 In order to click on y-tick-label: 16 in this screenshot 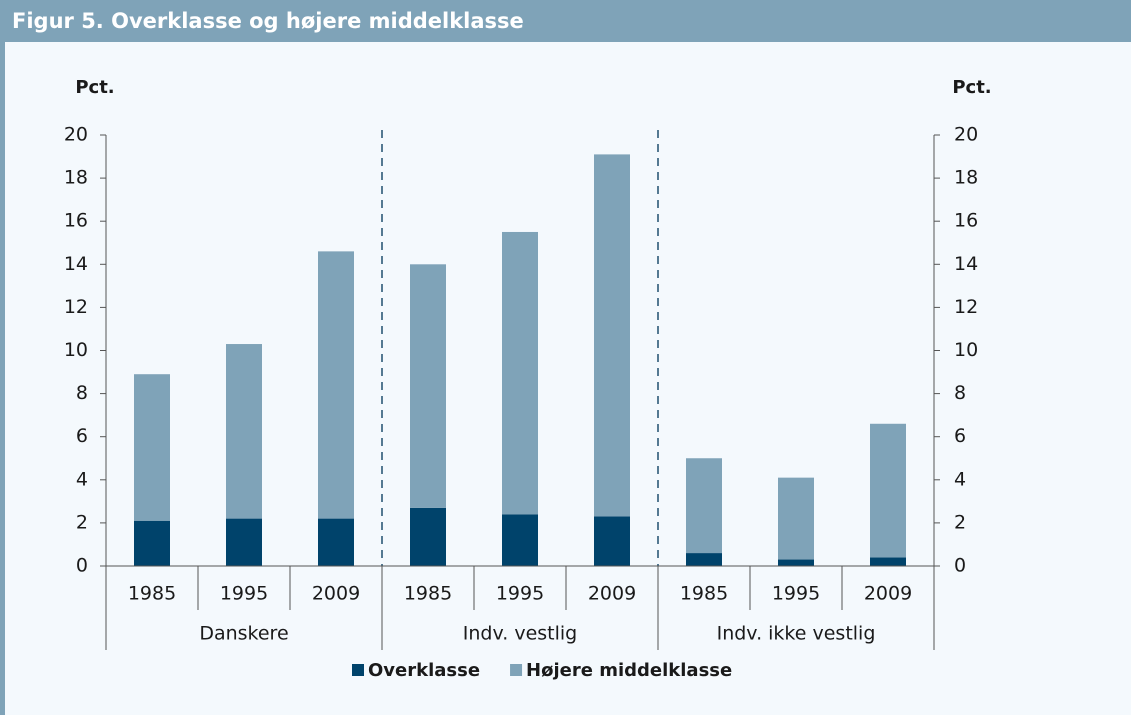, I will do `click(76, 221)`.